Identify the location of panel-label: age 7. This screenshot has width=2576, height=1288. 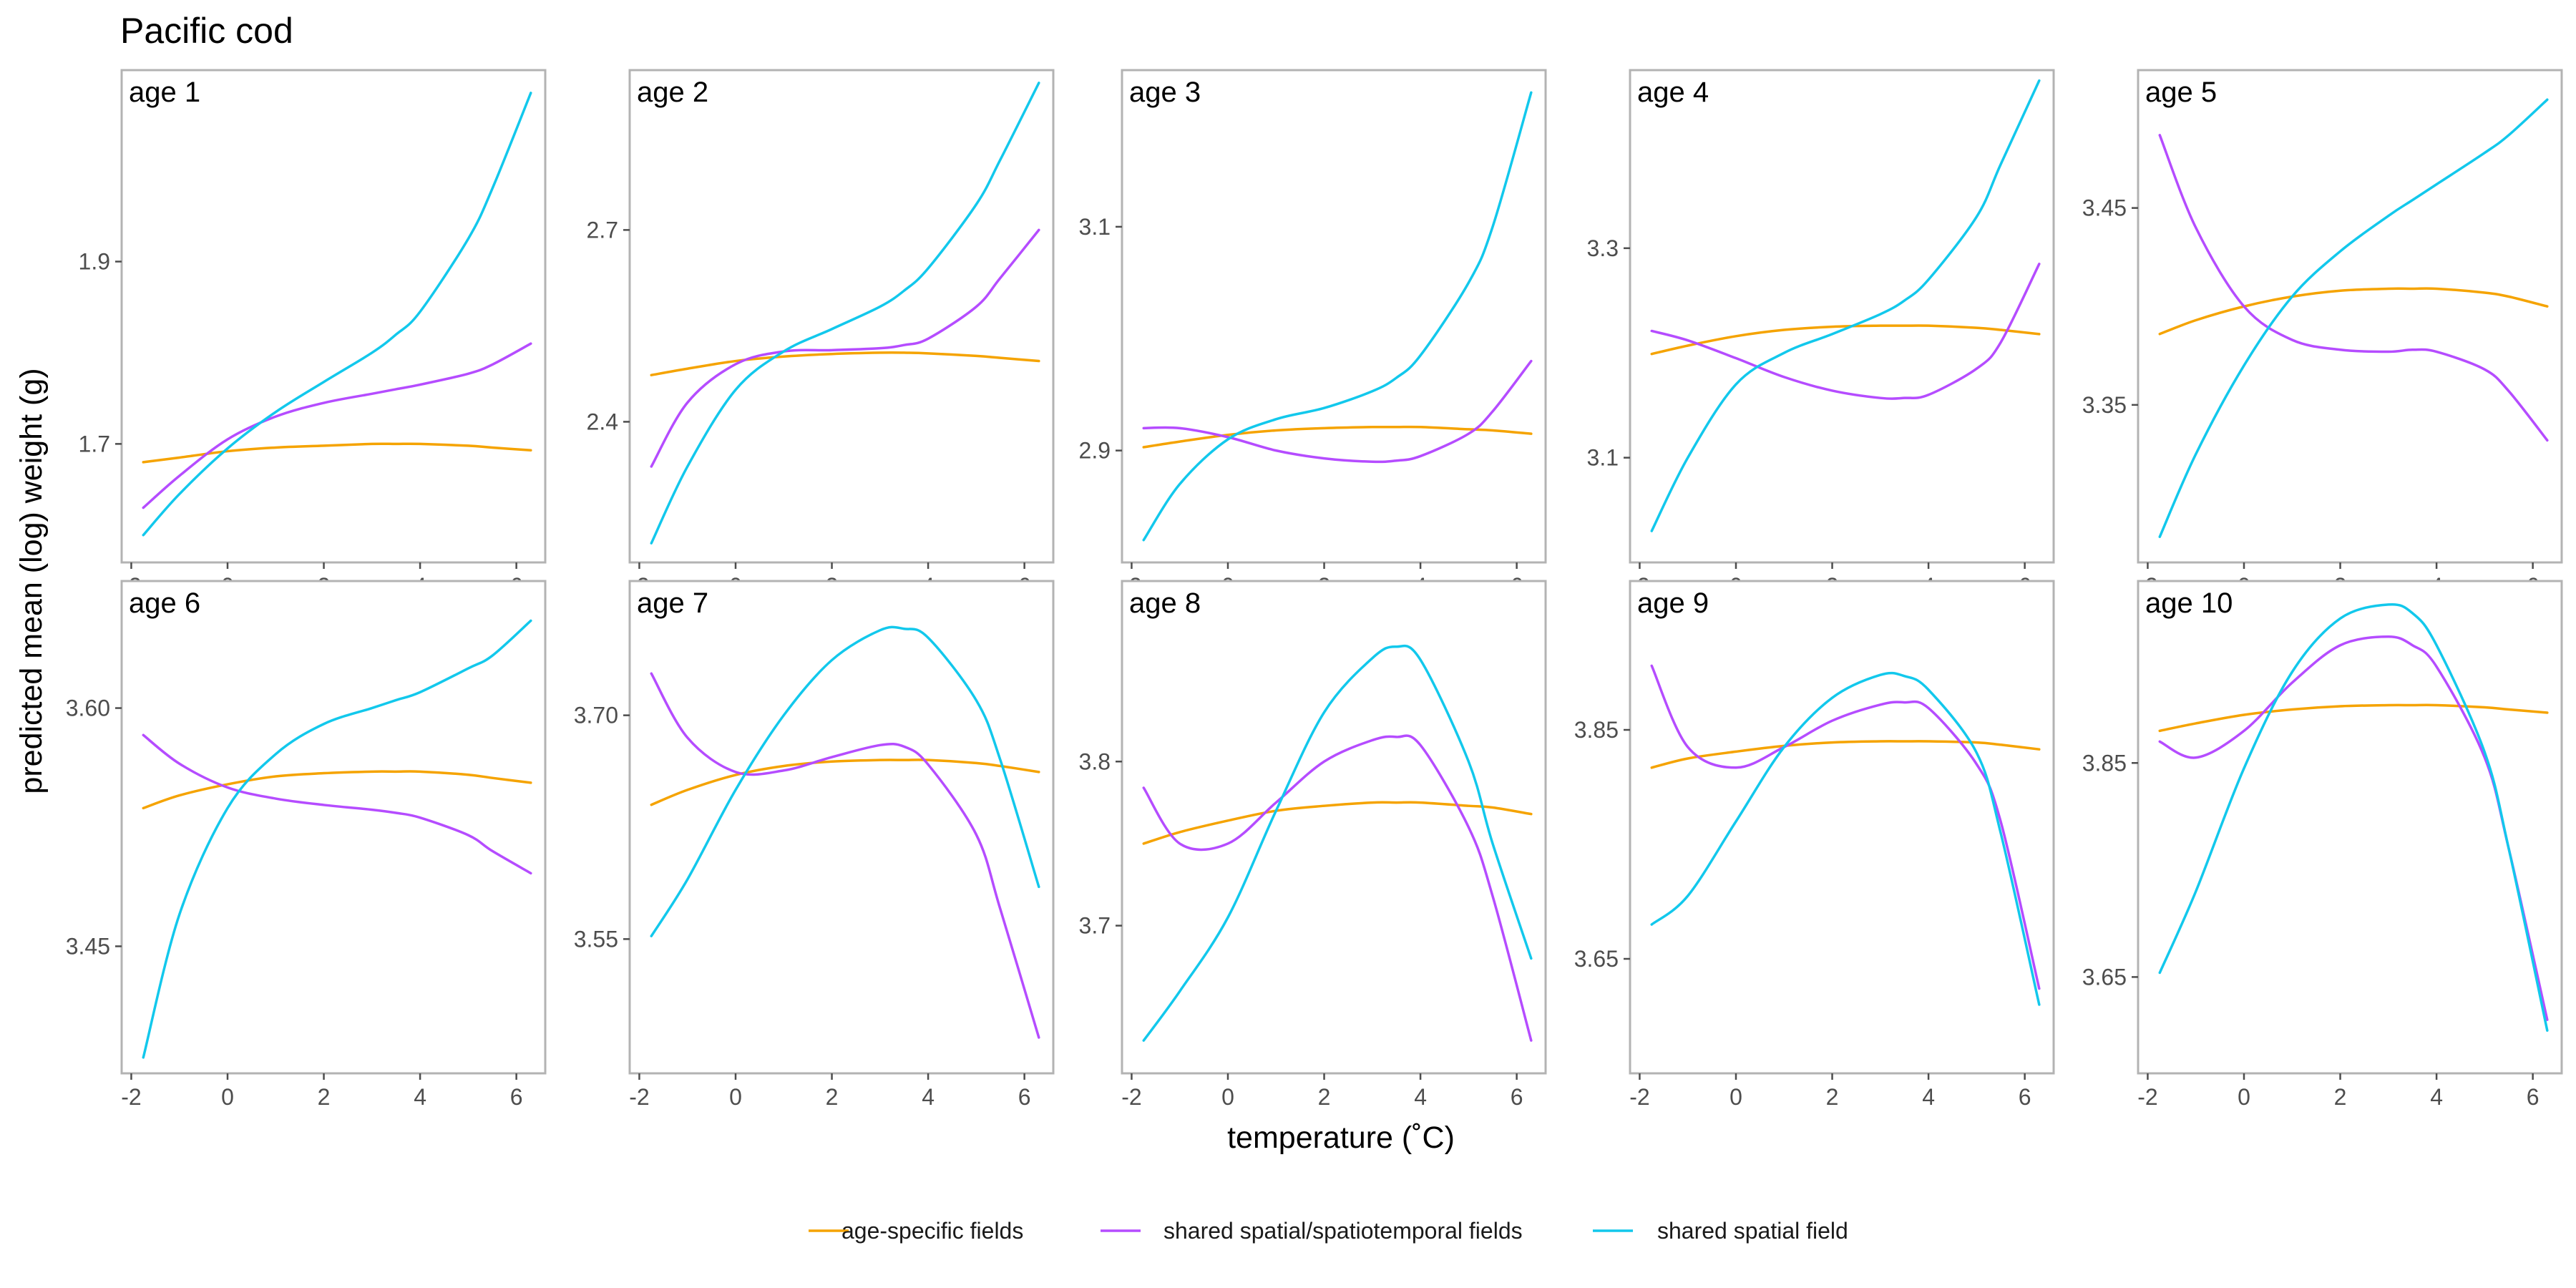
(672, 603).